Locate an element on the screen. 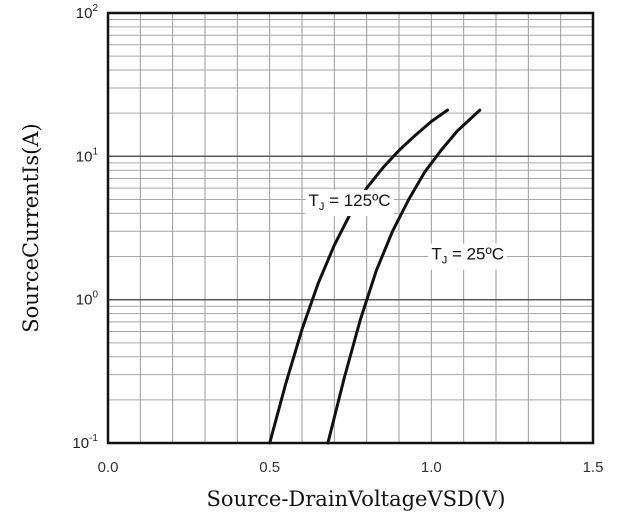  series-annotations: TJ = 125ºC TJ = 25ºC is located at coordinates (406, 230).